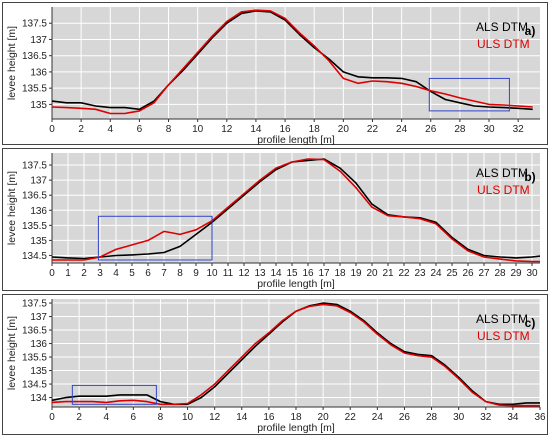  What do you see at coordinates (38, 398) in the screenshot?
I see `y-tick-label: 134` at bounding box center [38, 398].